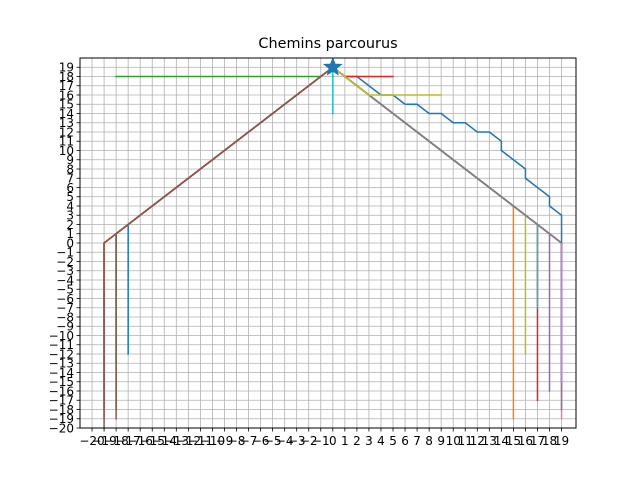 This screenshot has width=640, height=480. Describe the element at coordinates (405, 441) in the screenshot. I see `x-tick-label: 6` at that location.